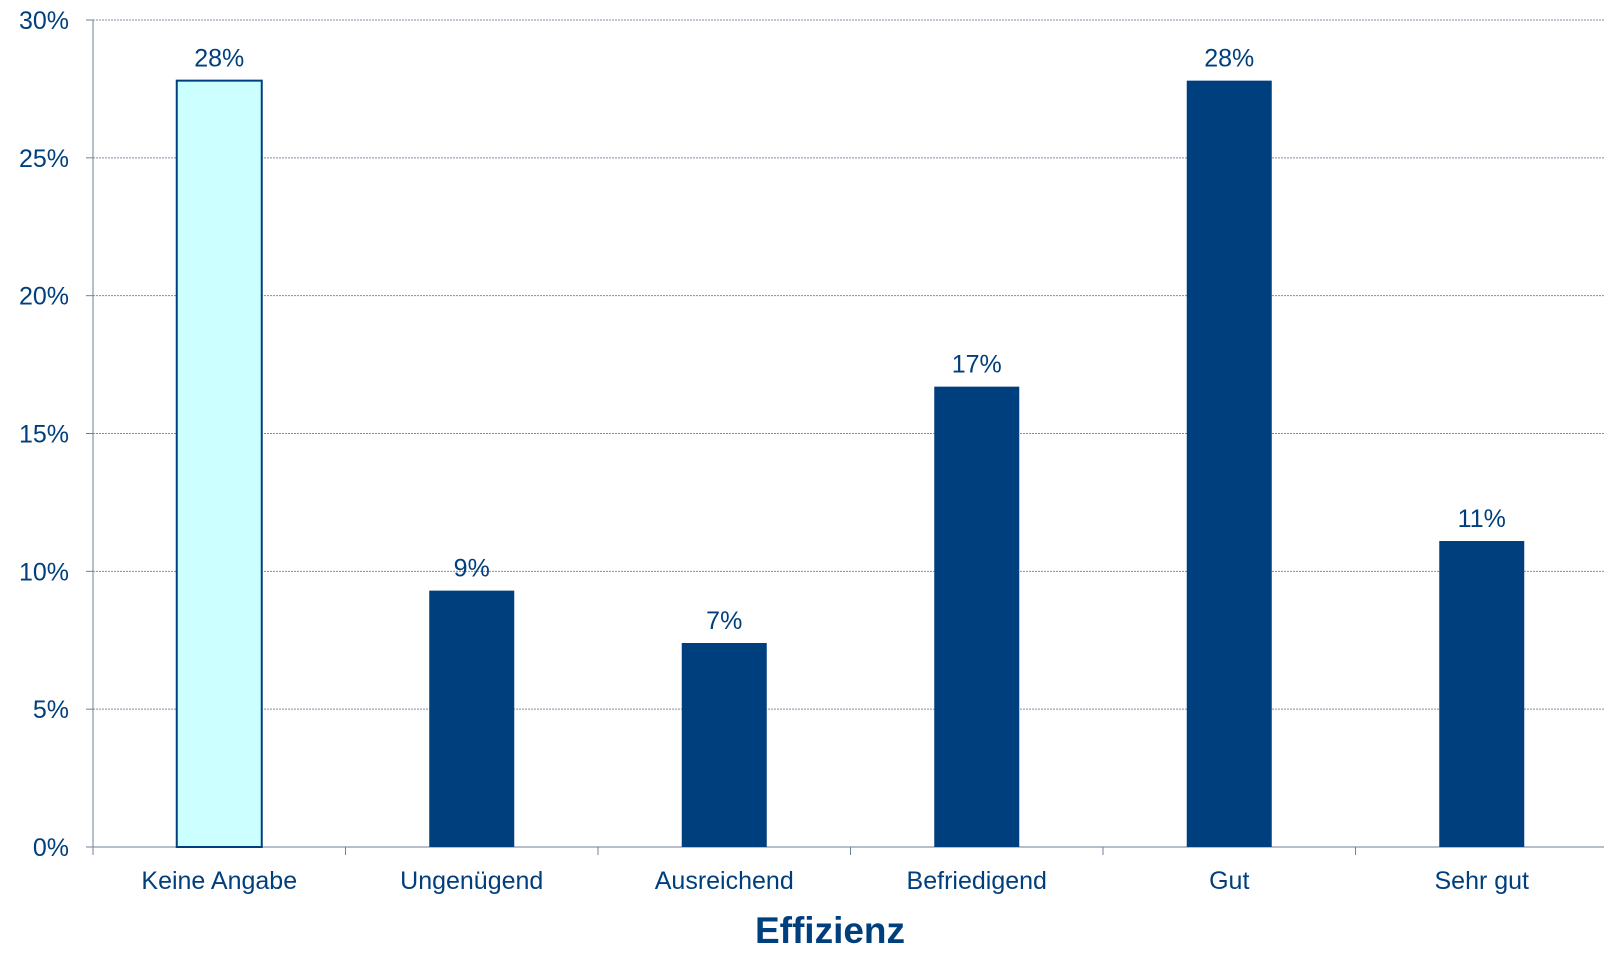 This screenshot has width=1604, height=956. Describe the element at coordinates (977, 881) in the screenshot. I see `x-tick-label: Befriedigend` at that location.